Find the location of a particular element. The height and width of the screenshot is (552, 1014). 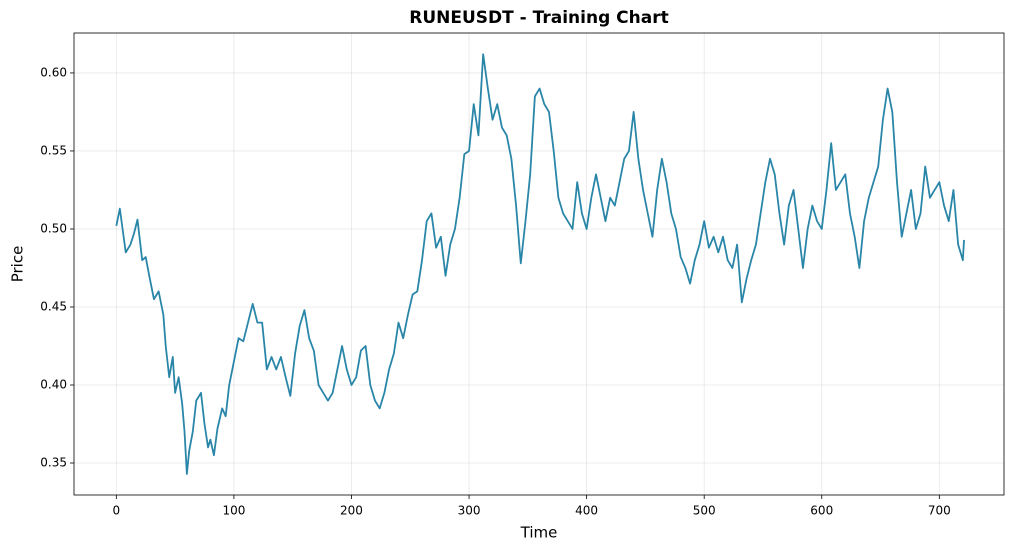

y-axis-label: Price is located at coordinates (18, 264).